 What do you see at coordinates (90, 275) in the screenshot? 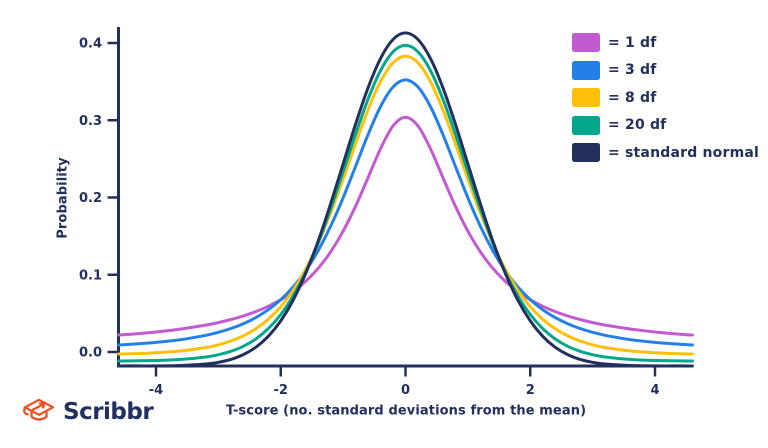
I see `y-tick-label: 0.1` at bounding box center [90, 275].